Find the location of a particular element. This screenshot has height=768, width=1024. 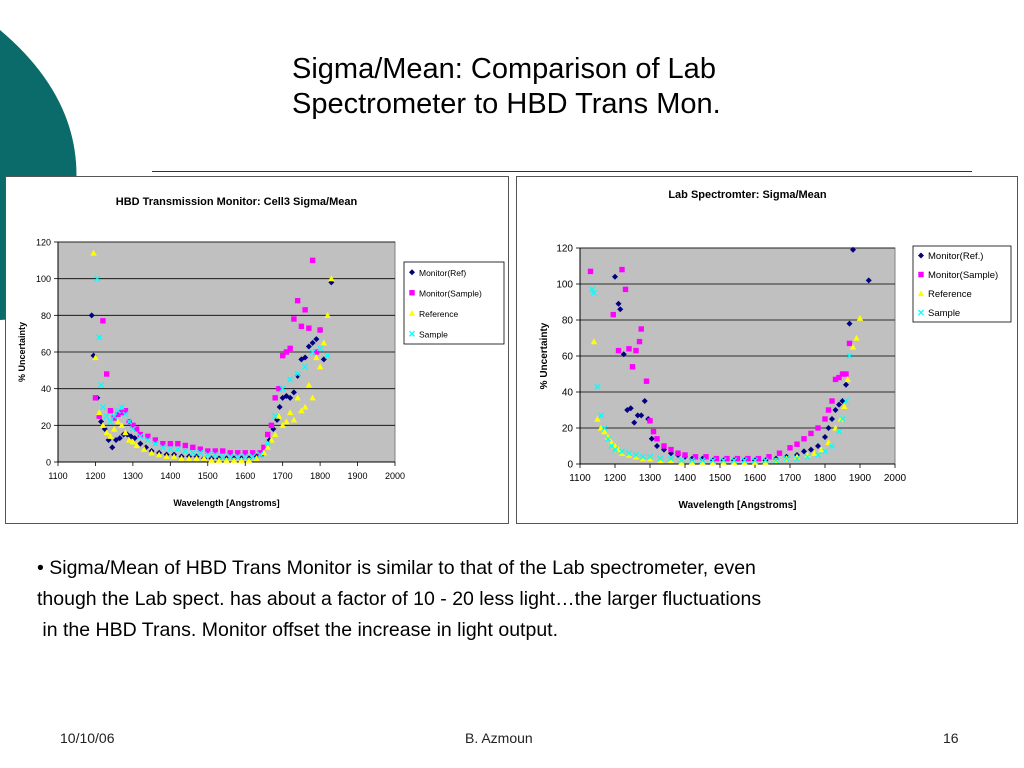

x-tick-label: 1100 is located at coordinates (580, 478).